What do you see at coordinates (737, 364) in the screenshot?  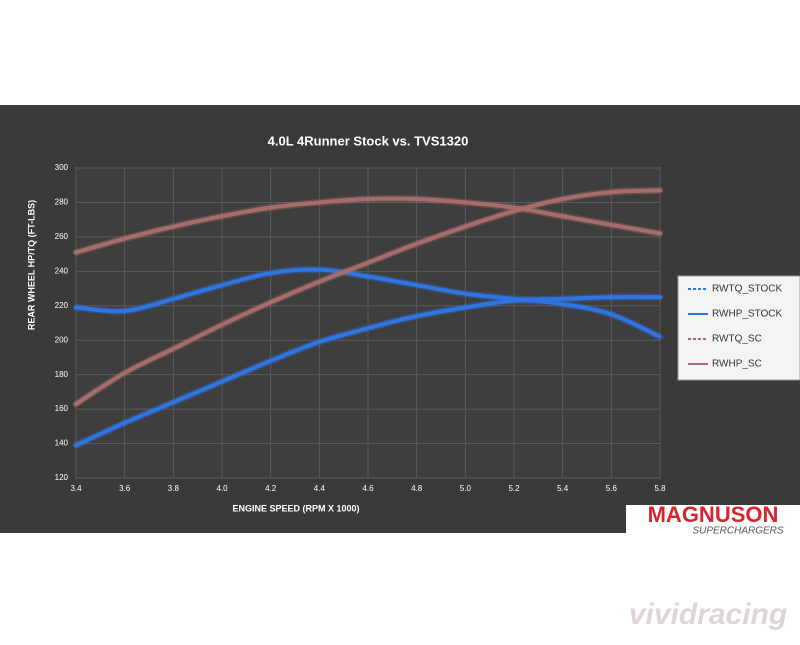 I see `legend-label: RWHP_SC` at bounding box center [737, 364].